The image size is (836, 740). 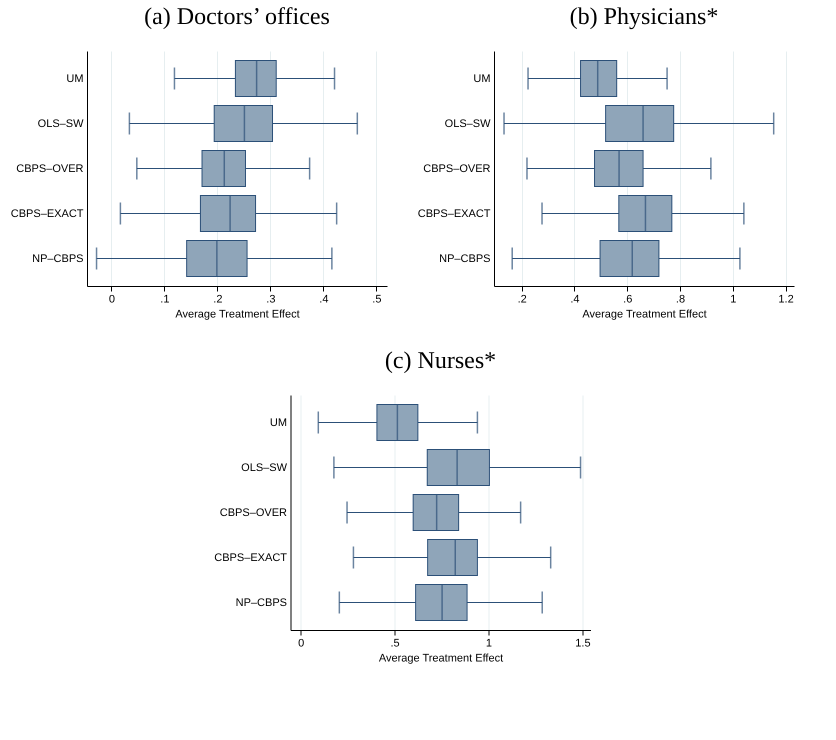 What do you see at coordinates (583, 644) in the screenshot?
I see `x-tick-label: 1.5` at bounding box center [583, 644].